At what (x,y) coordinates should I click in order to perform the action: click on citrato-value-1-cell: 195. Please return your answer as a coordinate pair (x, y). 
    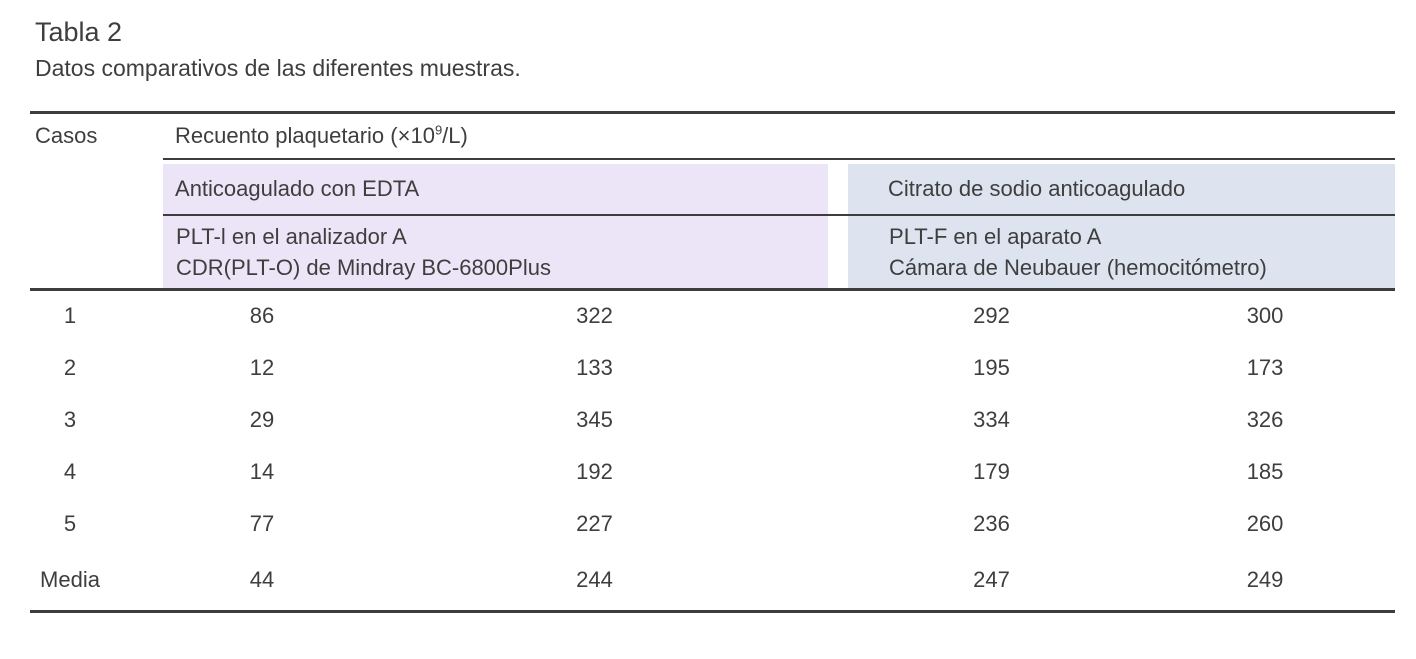
    Looking at the image, I should click on (991, 367).